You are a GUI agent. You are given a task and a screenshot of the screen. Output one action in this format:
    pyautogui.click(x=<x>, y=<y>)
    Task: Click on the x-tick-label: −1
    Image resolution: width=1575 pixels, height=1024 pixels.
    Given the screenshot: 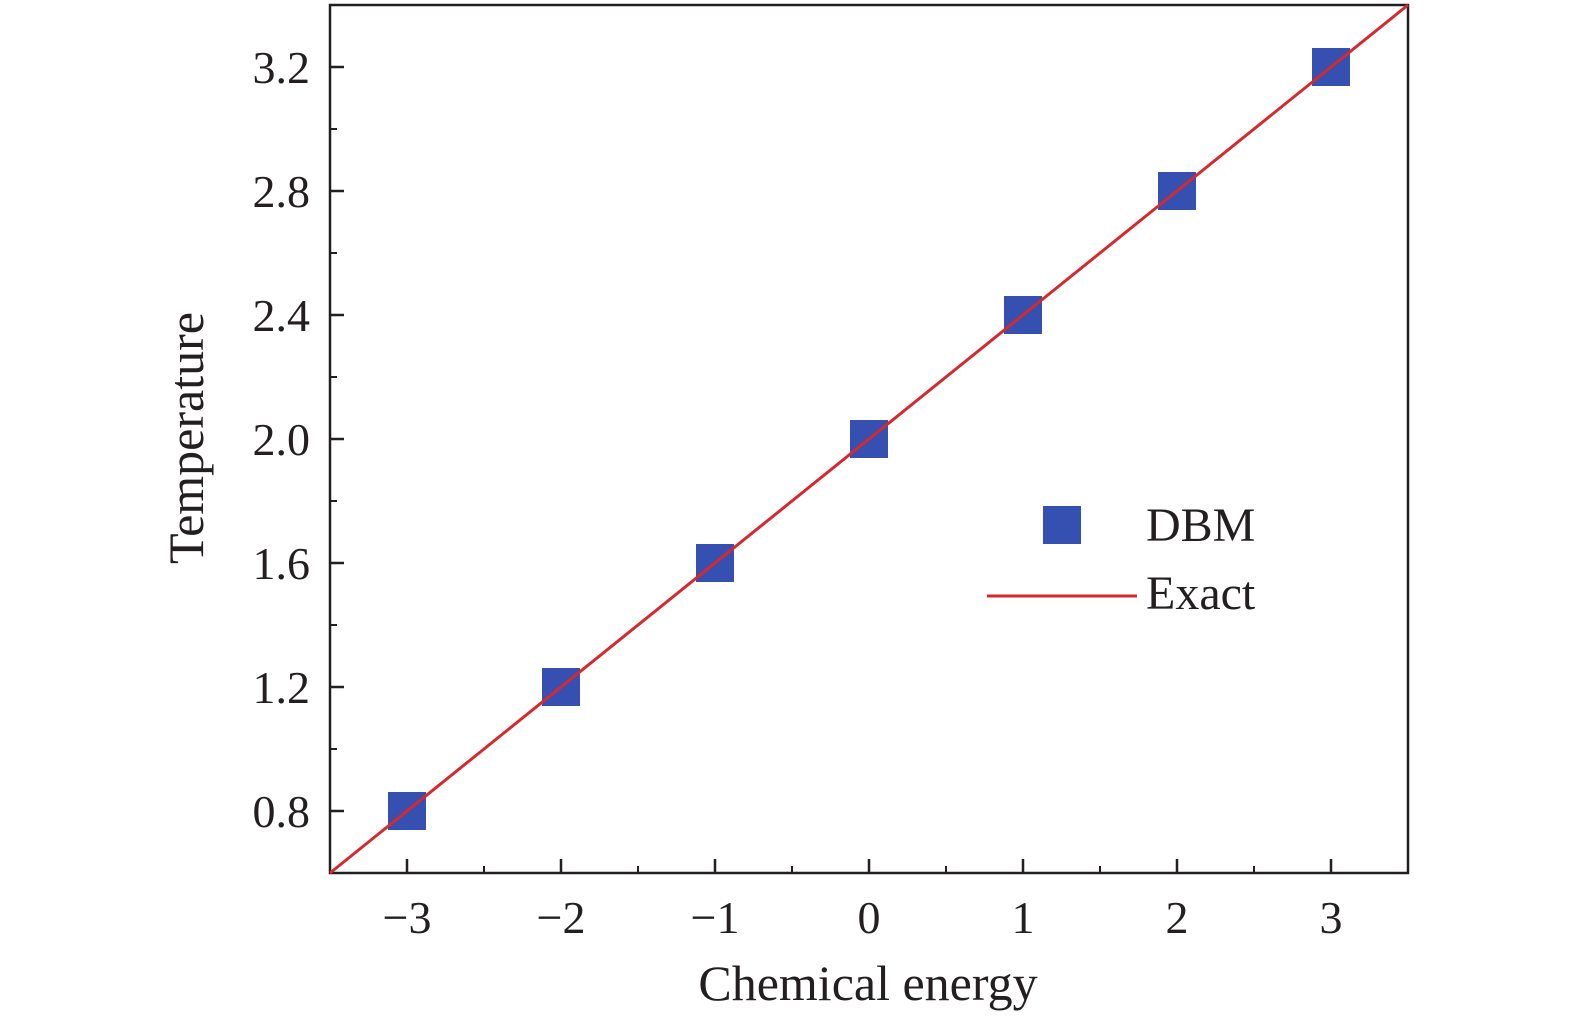 What is the action you would take?
    pyautogui.click(x=715, y=917)
    